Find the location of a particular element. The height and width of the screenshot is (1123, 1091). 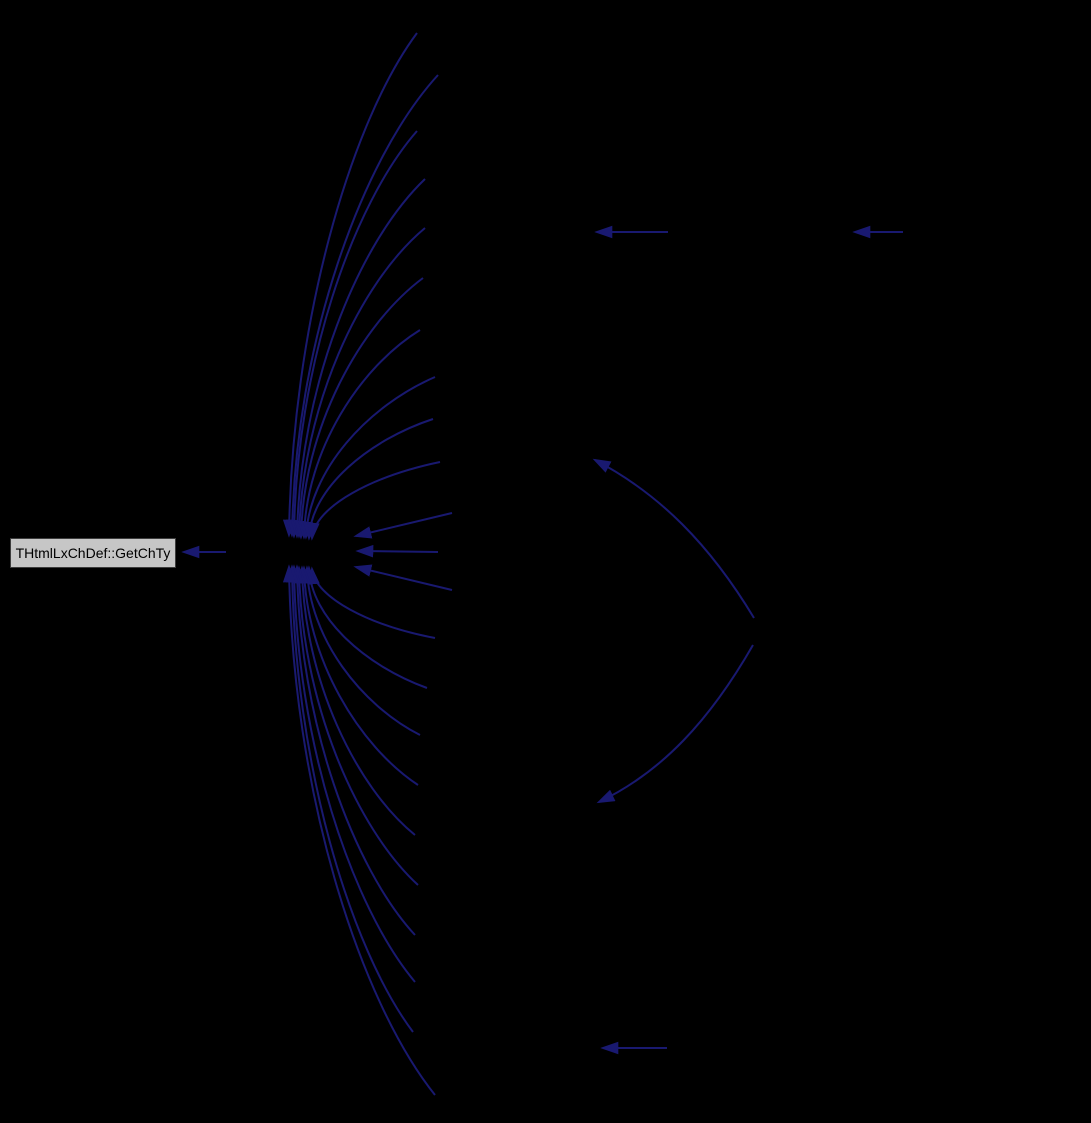

function-node-label: THtmlLxChDef::GetChTy is located at coordinates (93, 553).